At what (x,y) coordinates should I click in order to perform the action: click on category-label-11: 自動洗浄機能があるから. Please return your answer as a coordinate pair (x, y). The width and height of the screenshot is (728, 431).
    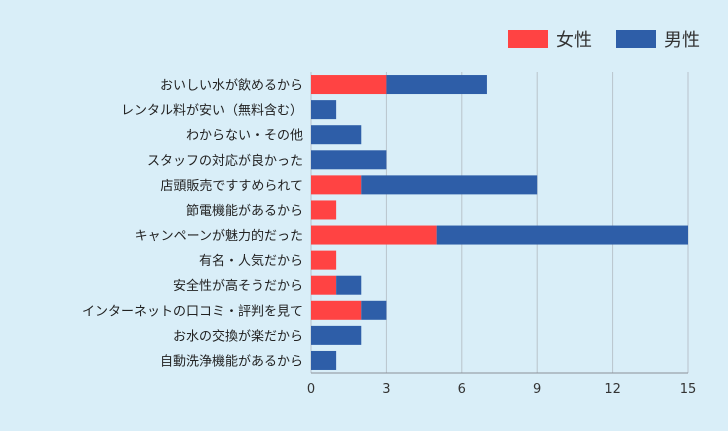
    Looking at the image, I should click on (231, 361).